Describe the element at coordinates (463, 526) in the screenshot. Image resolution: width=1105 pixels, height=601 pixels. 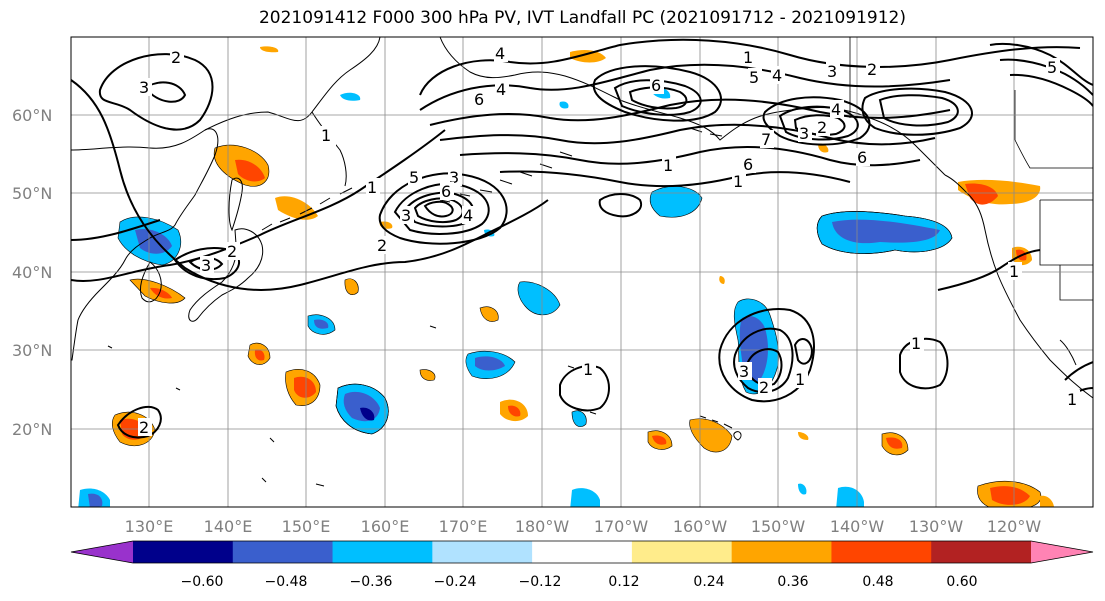
I see `lon-label: 170°E` at that location.